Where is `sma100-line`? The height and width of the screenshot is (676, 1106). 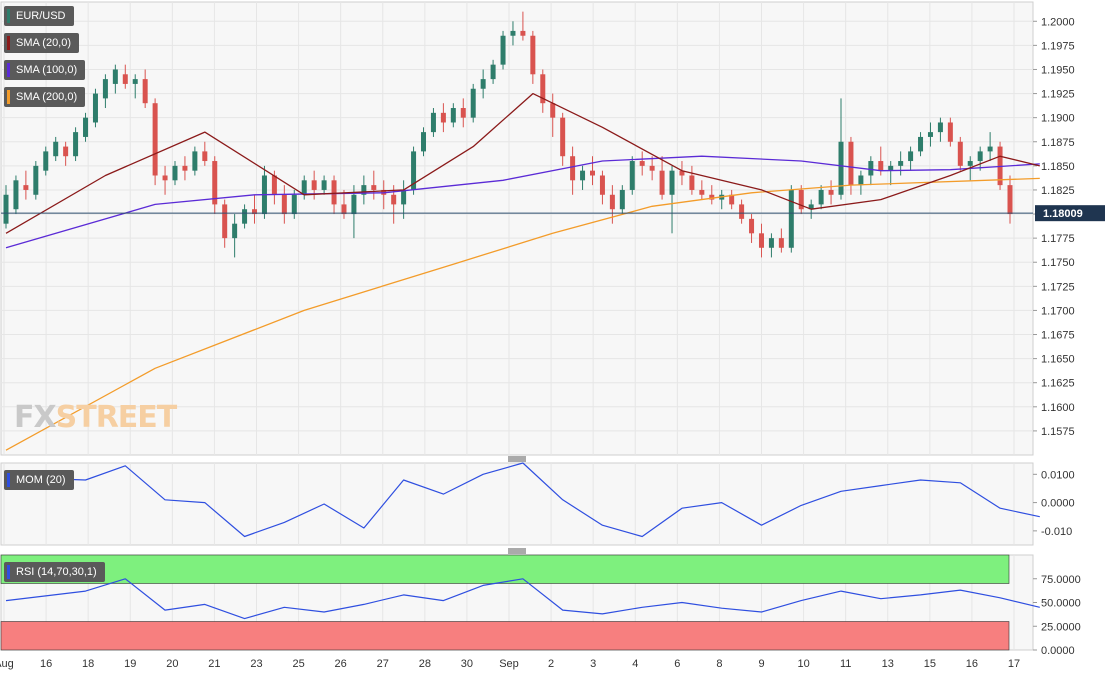 sma100-line is located at coordinates (522, 202).